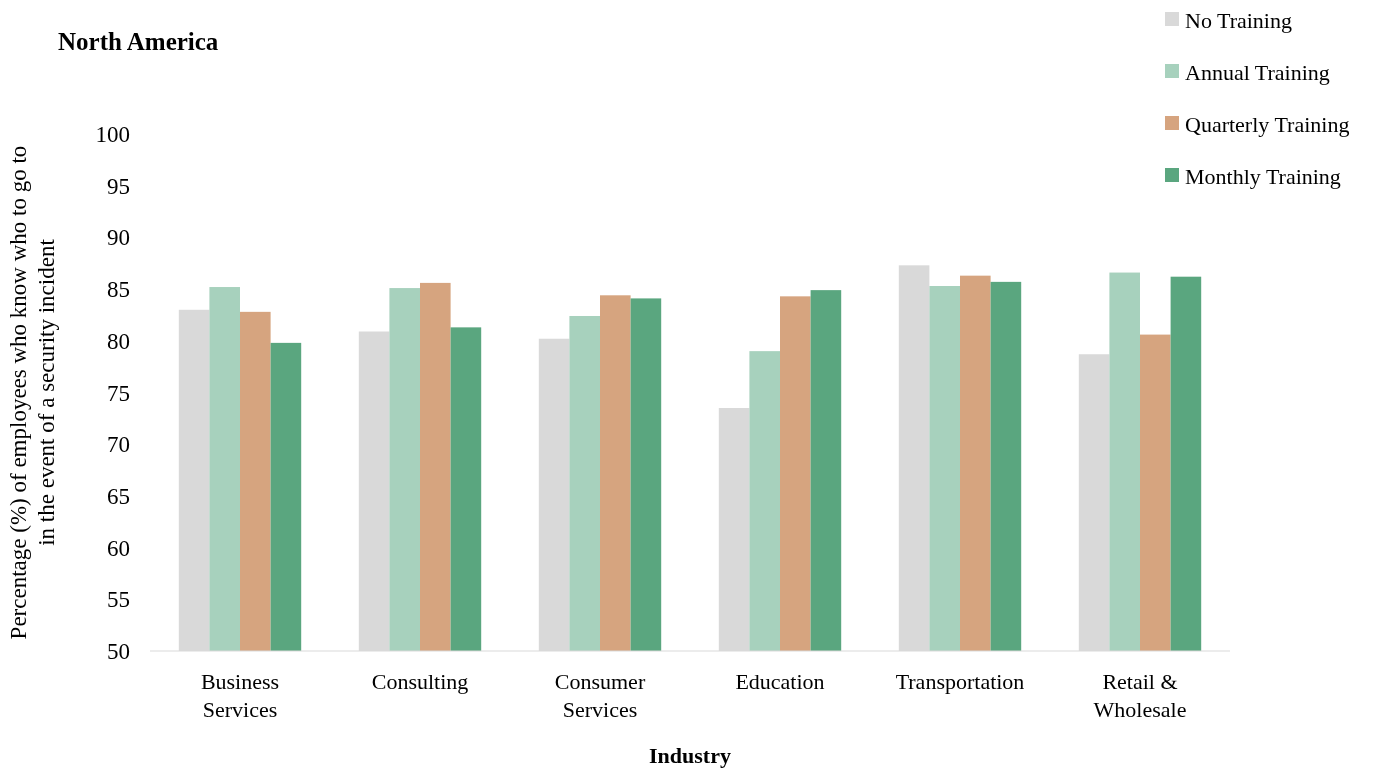 The width and height of the screenshot is (1375, 775). What do you see at coordinates (118, 186) in the screenshot?
I see `y-tick-label: 95` at bounding box center [118, 186].